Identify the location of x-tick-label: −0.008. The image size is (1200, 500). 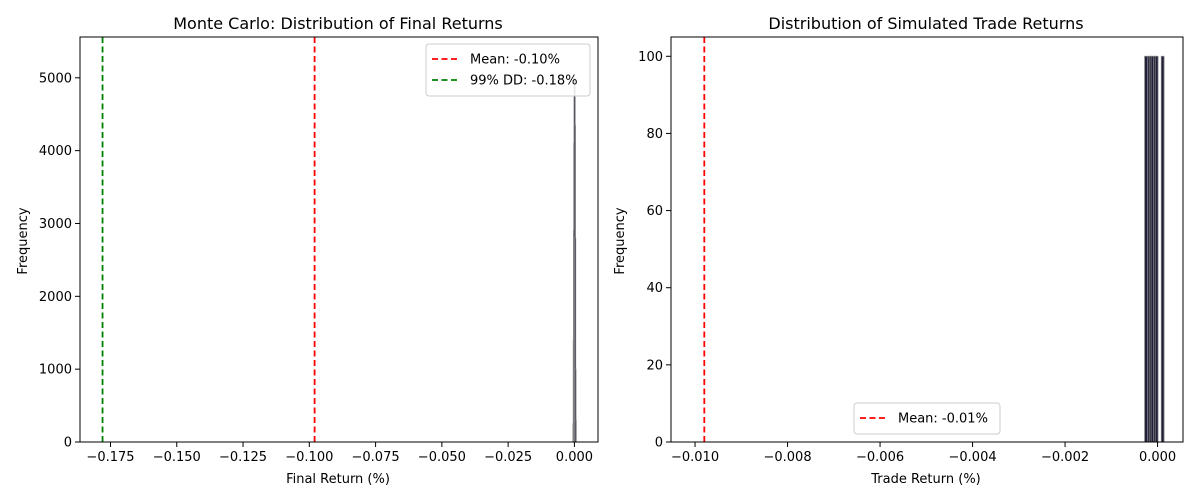
(787, 457).